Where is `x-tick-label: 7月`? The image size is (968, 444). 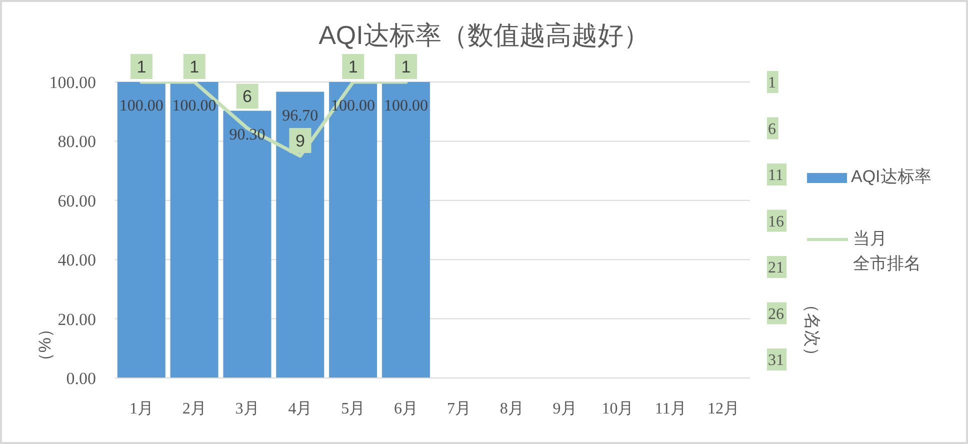 x-tick-label: 7月 is located at coordinates (458, 409).